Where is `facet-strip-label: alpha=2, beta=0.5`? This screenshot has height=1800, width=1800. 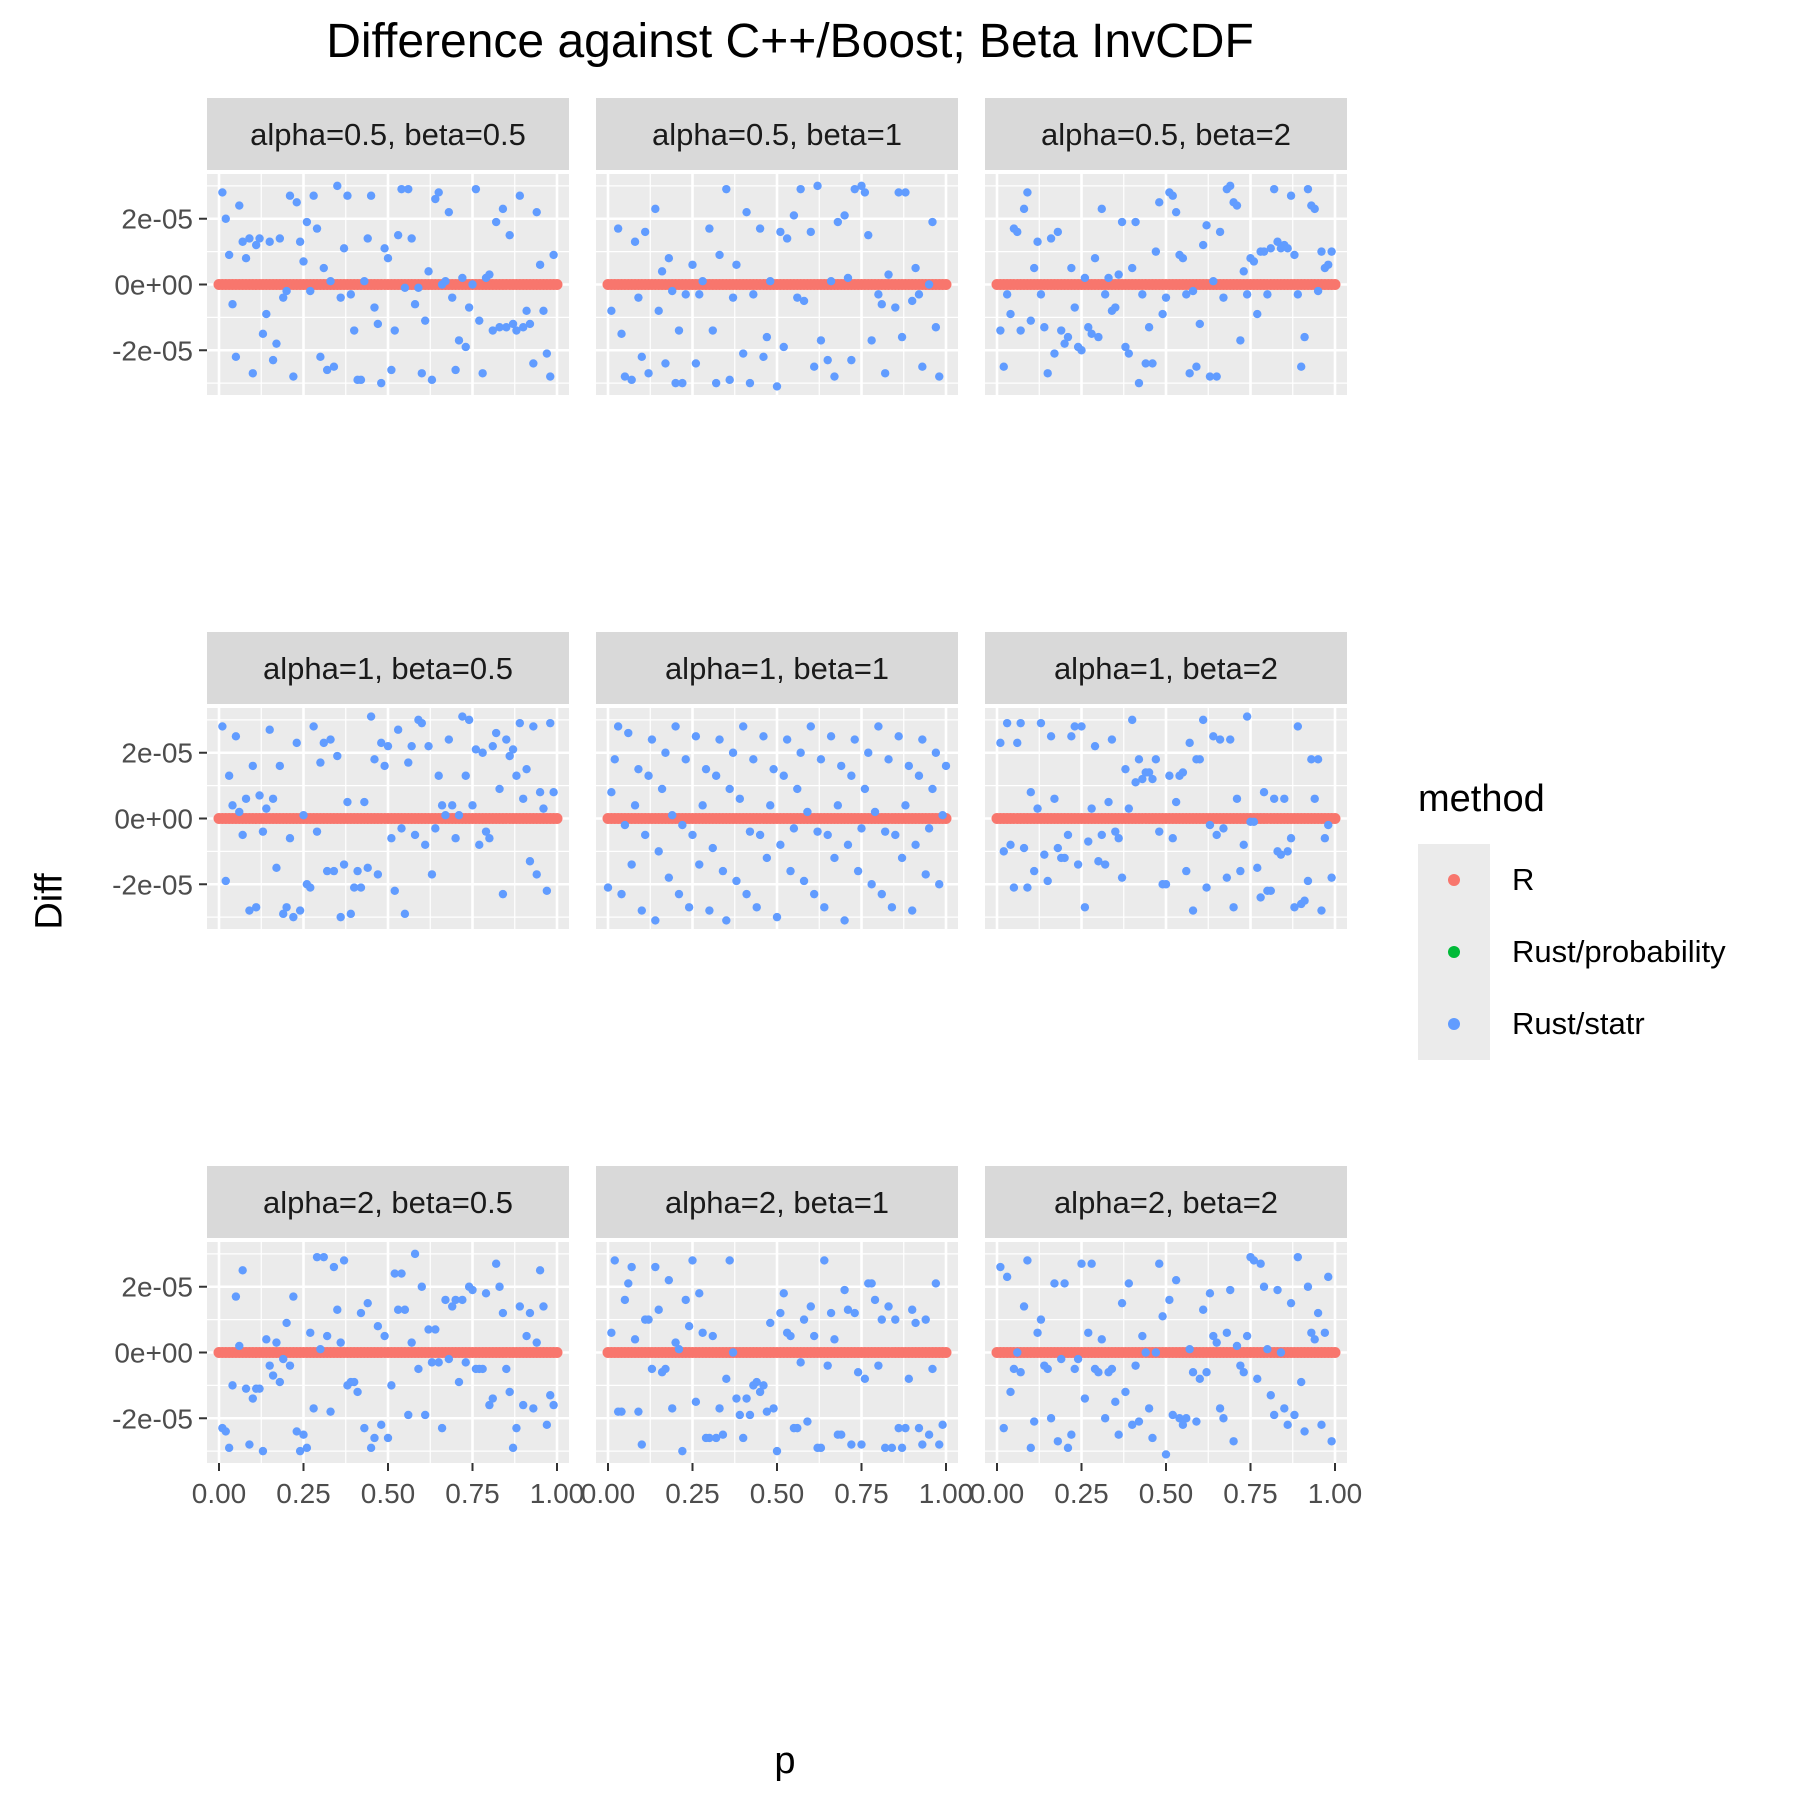 facet-strip-label: alpha=2, beta=0.5 is located at coordinates (388, 1202).